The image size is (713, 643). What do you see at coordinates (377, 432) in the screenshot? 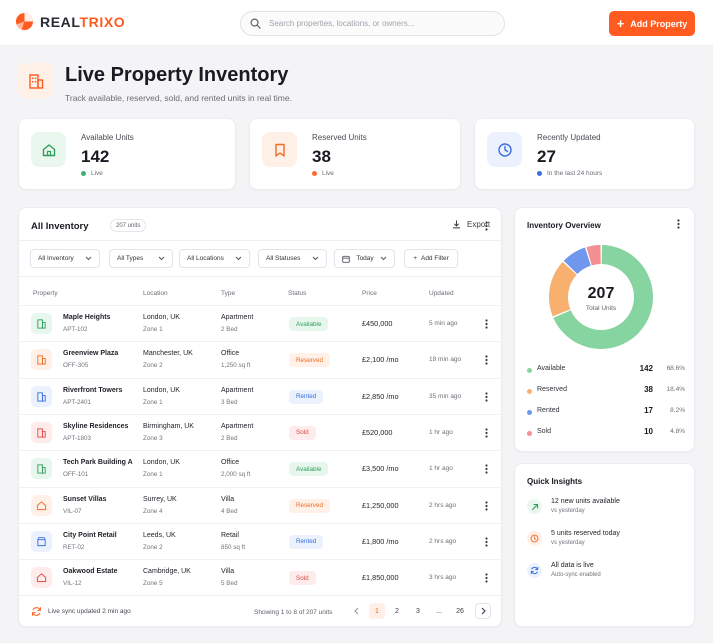
I see `property-price: £520,000` at bounding box center [377, 432].